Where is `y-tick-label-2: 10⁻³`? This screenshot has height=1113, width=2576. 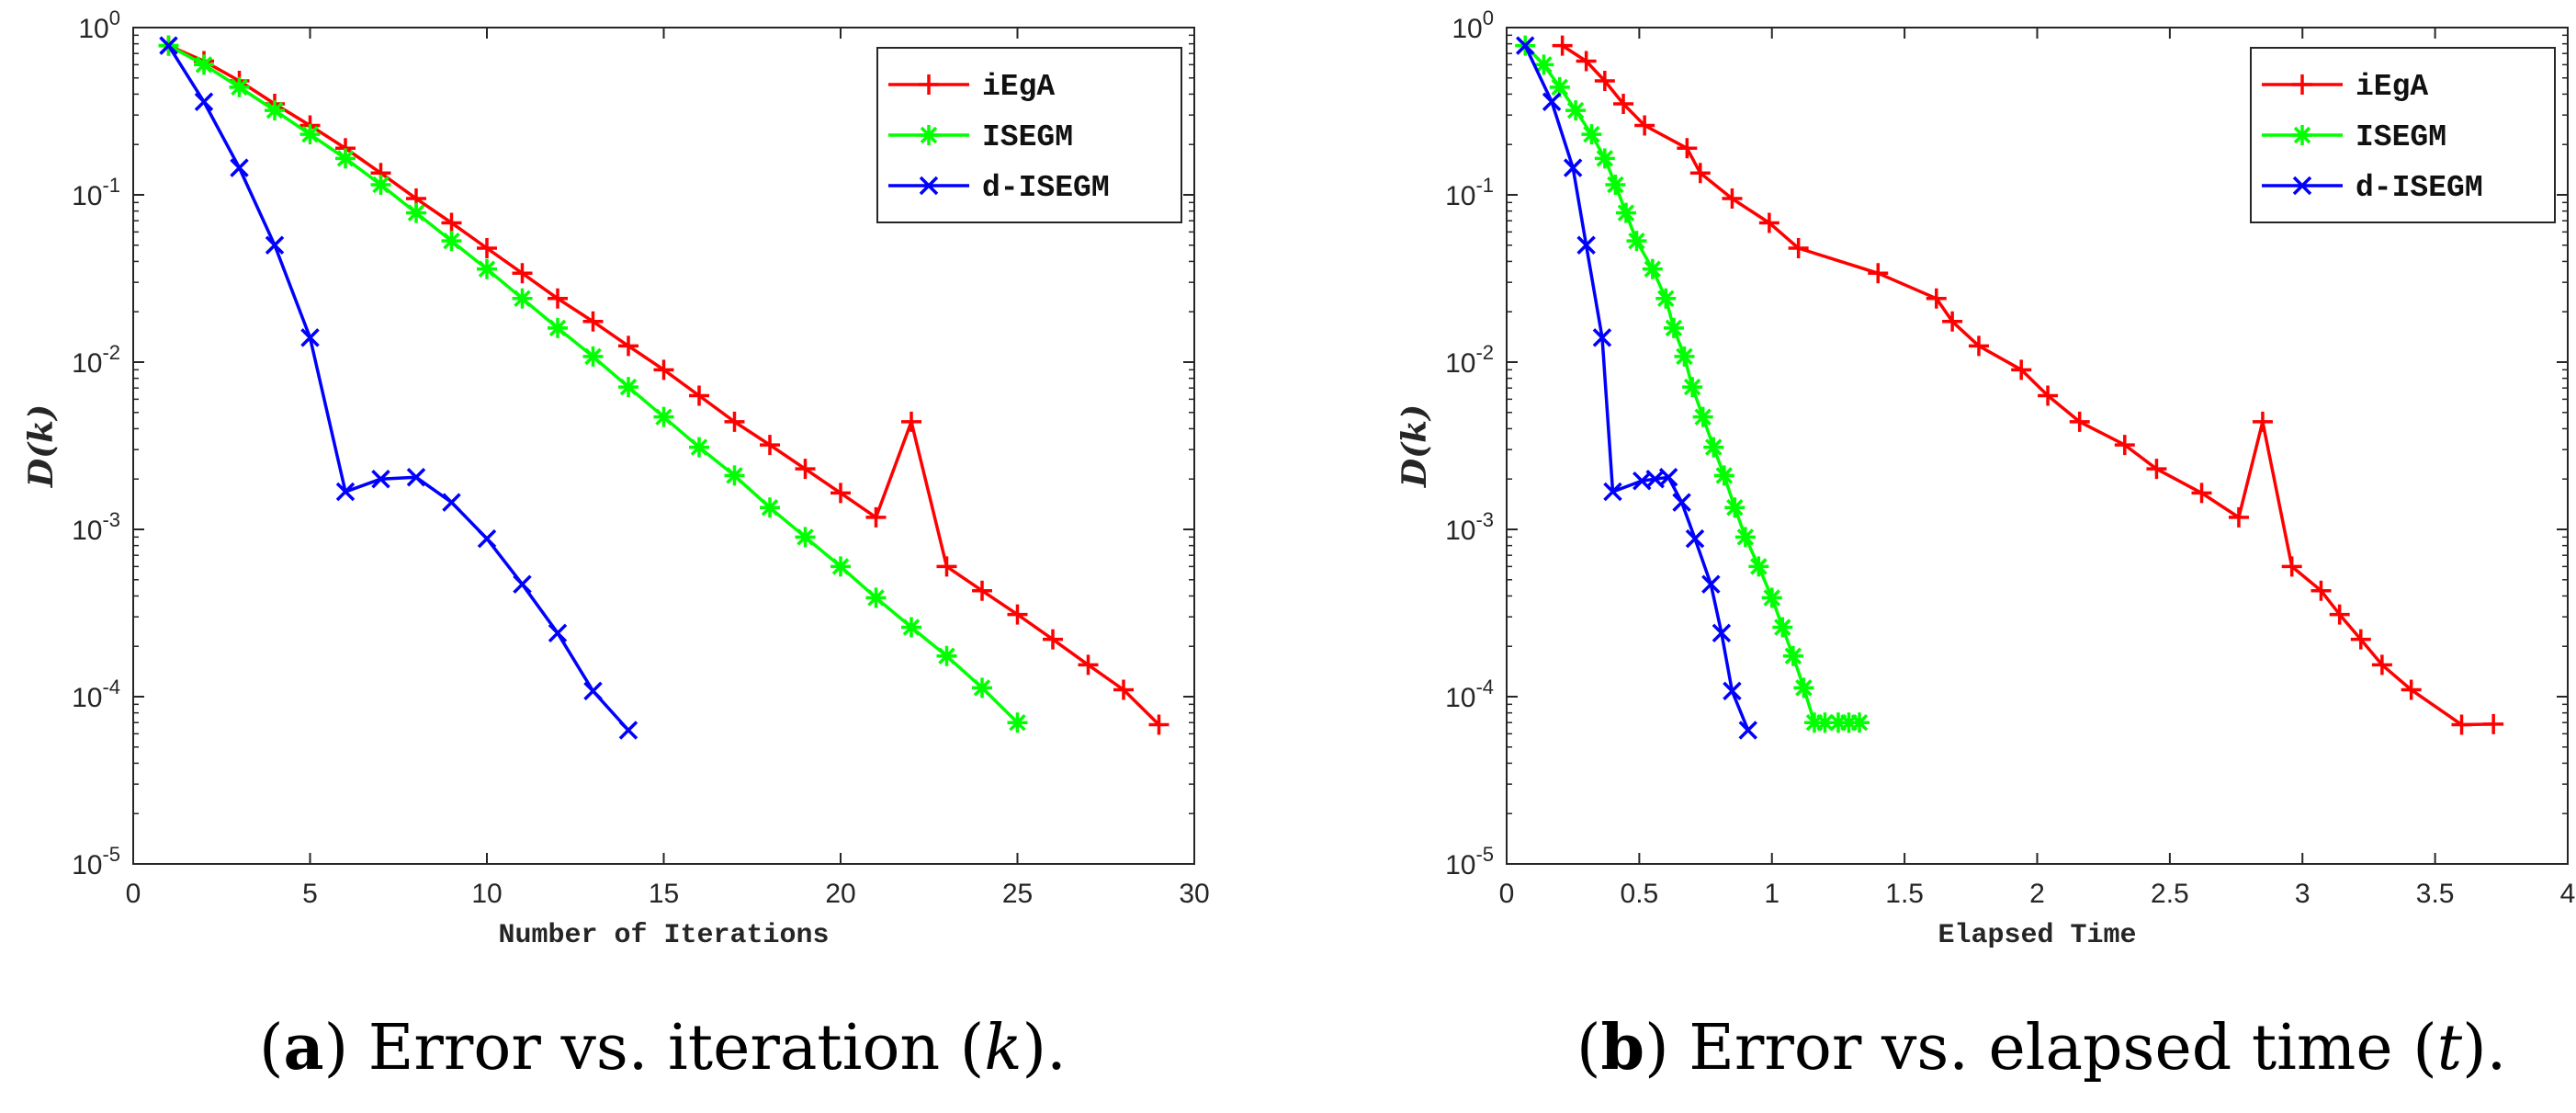 y-tick-label-2: 10⁻³ is located at coordinates (96, 527).